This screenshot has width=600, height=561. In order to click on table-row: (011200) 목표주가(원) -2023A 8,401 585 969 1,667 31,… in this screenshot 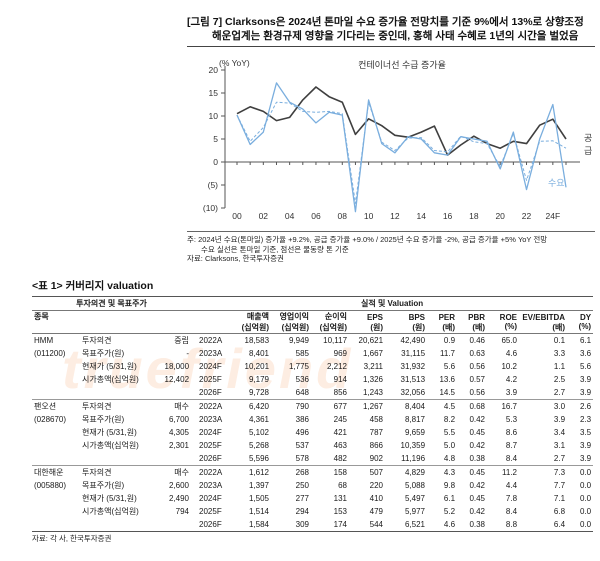, I will do `click(312, 353)`.